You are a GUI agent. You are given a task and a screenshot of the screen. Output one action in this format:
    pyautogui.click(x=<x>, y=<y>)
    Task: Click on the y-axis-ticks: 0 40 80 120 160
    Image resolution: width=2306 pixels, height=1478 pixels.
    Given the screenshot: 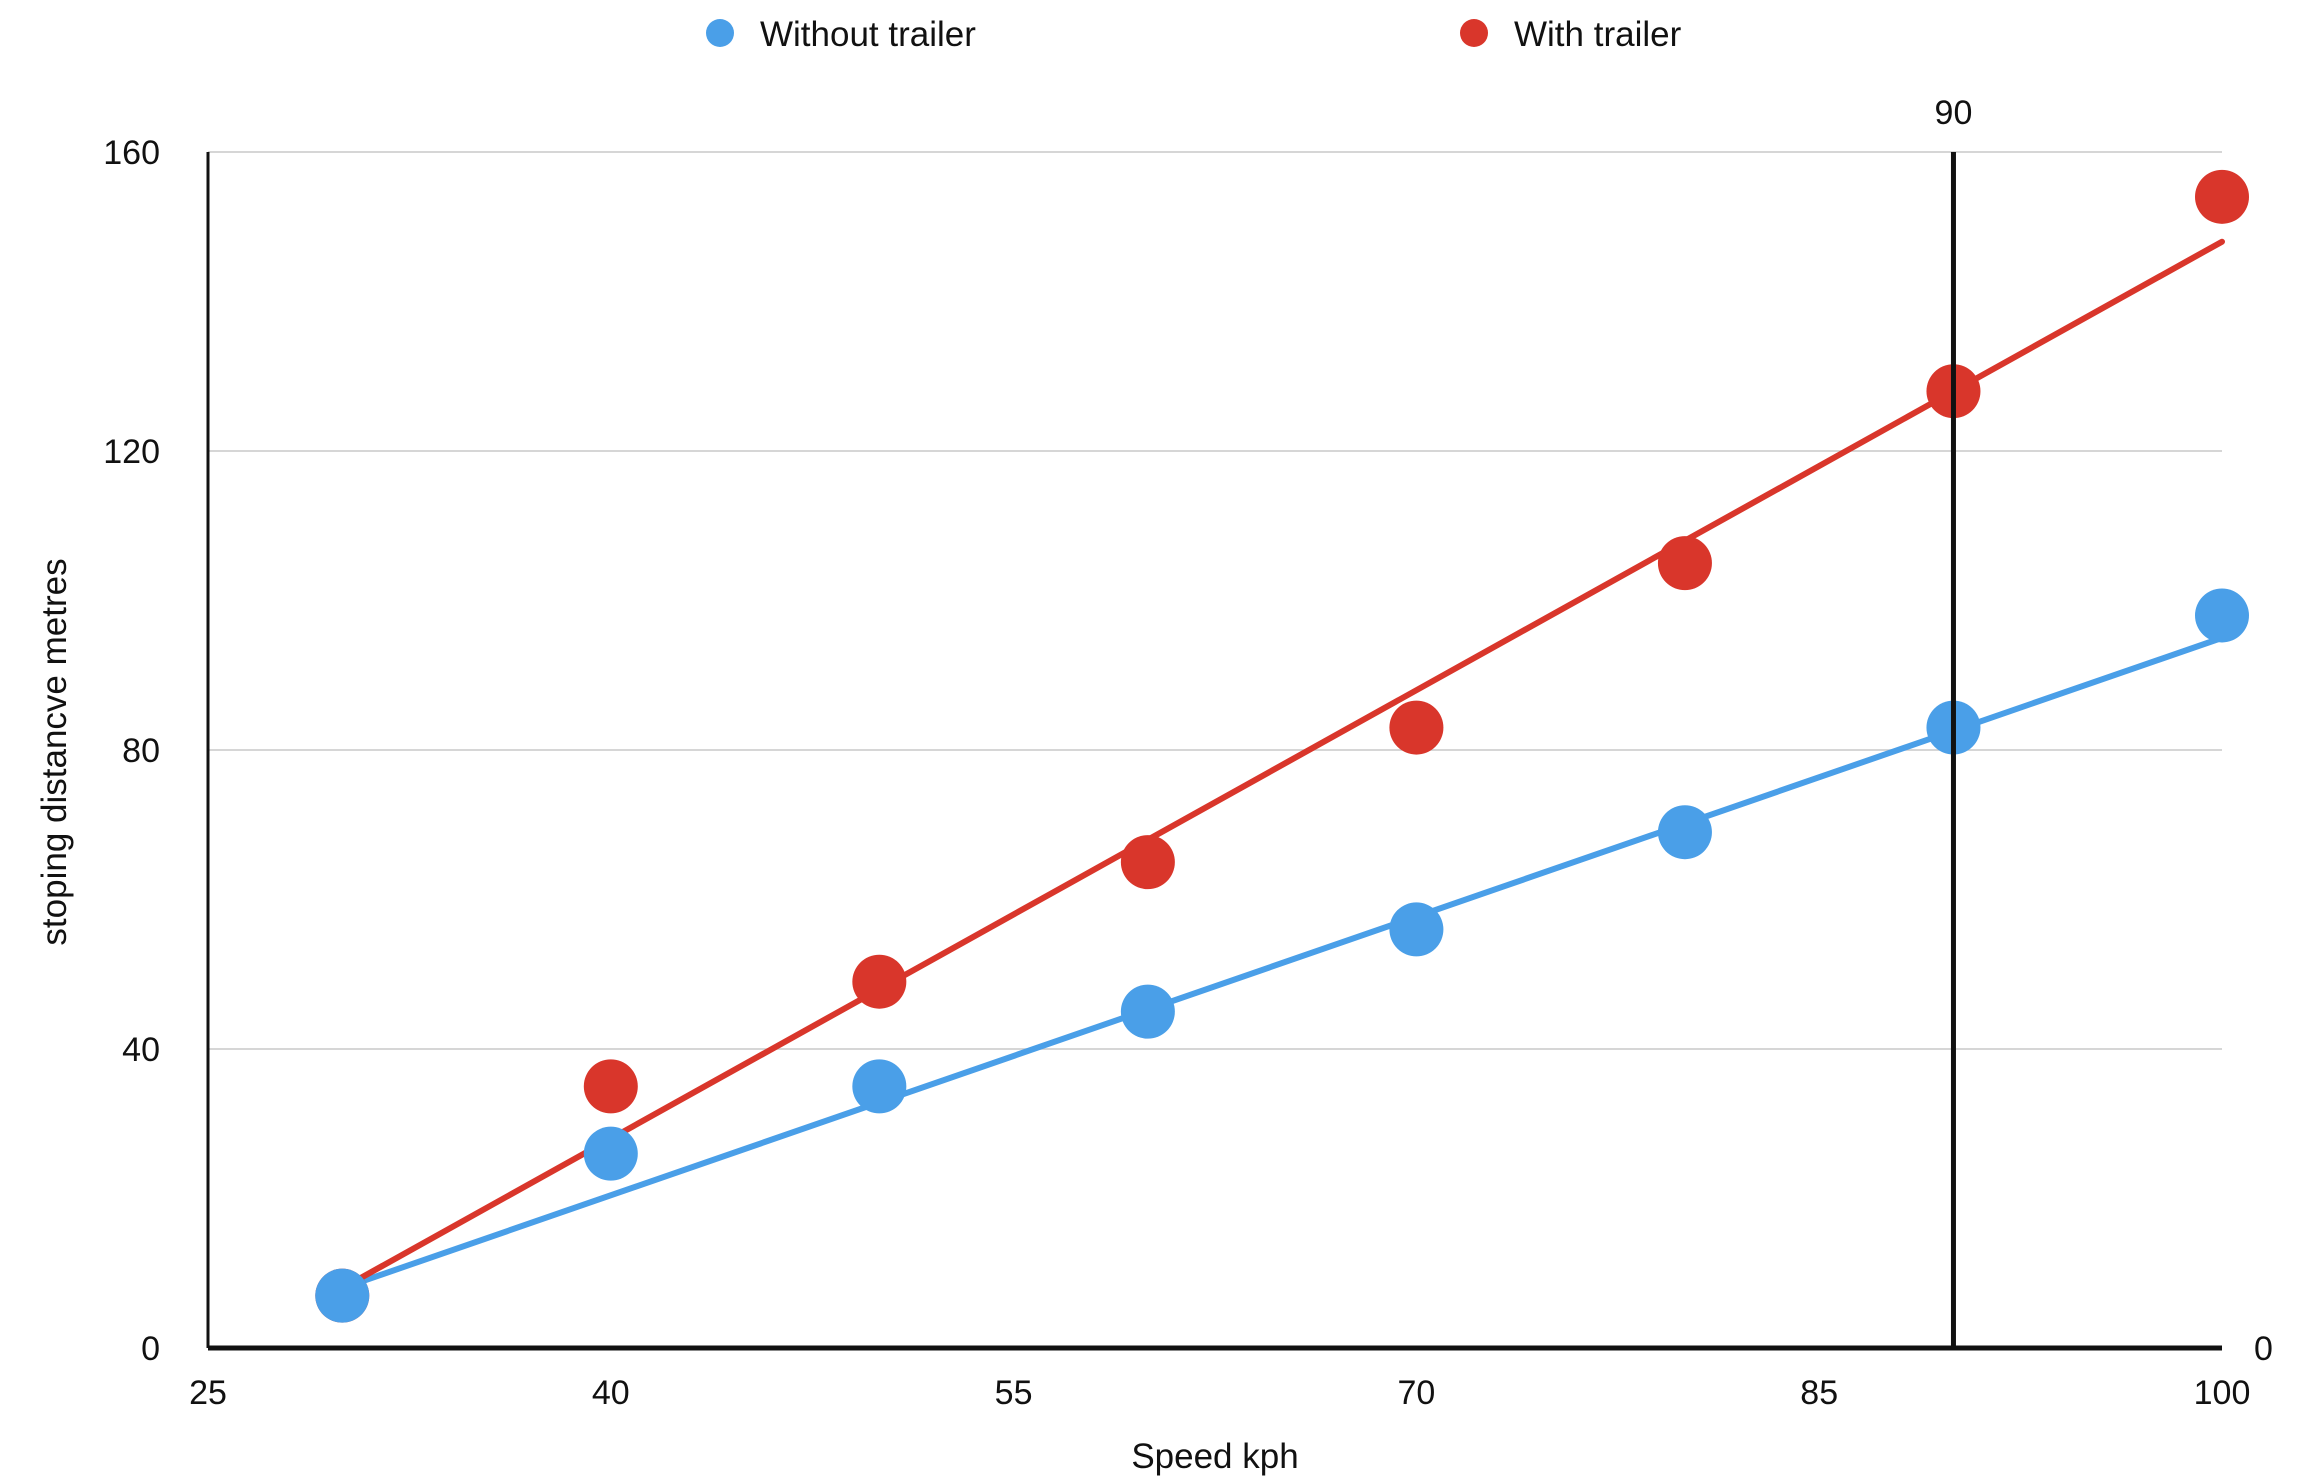 What is the action you would take?
    pyautogui.click(x=131, y=751)
    